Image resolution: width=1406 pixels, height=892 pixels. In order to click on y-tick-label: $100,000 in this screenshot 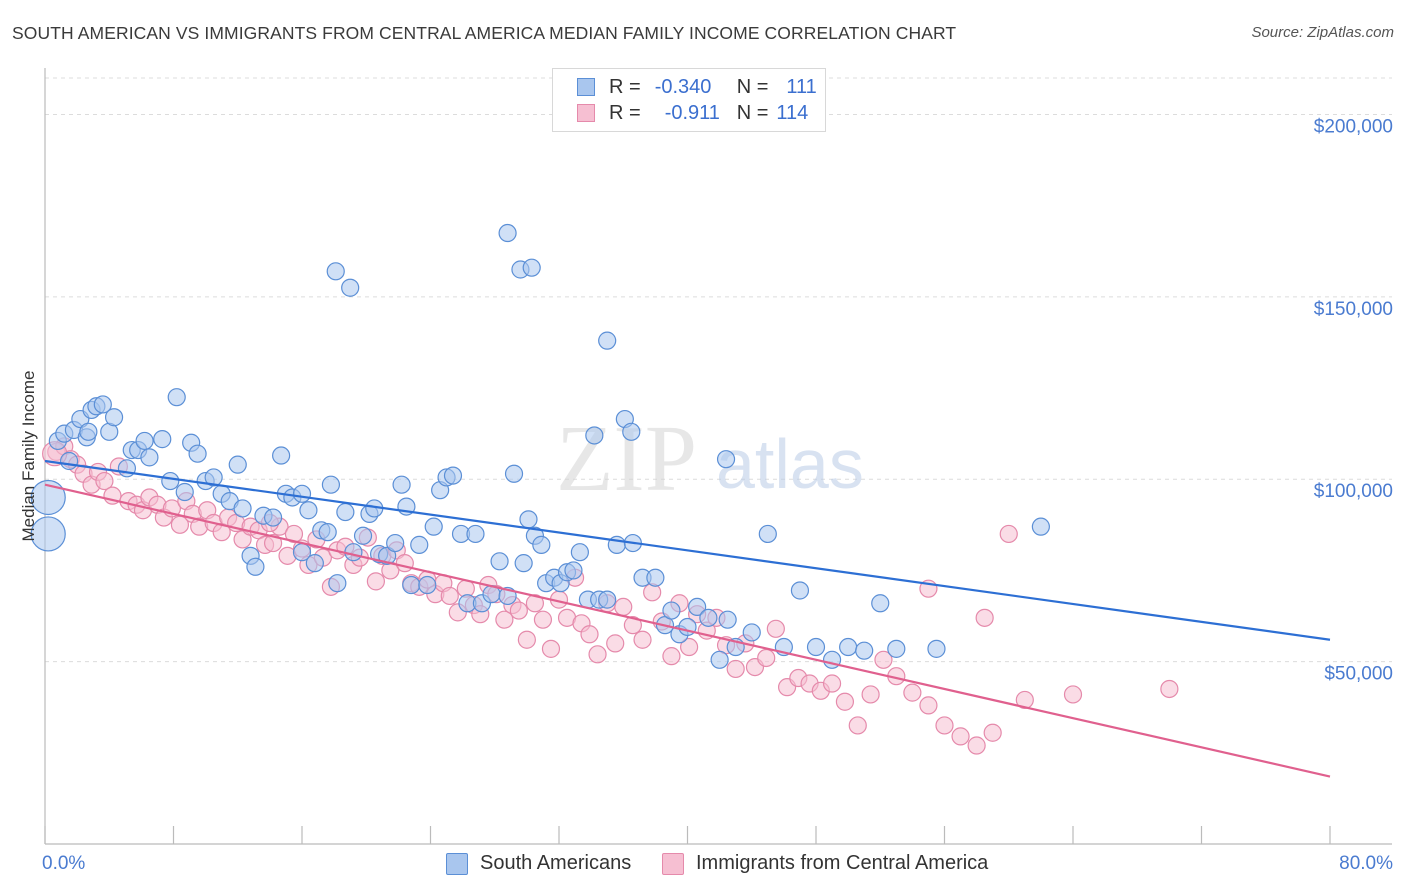, I will do `click(1353, 491)`.